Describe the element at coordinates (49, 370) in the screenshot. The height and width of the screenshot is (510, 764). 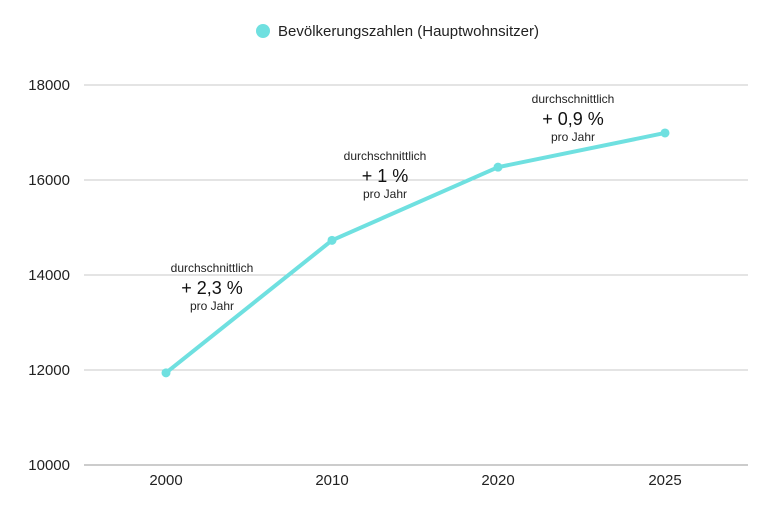
I see `y-tick-label: 12000` at that location.